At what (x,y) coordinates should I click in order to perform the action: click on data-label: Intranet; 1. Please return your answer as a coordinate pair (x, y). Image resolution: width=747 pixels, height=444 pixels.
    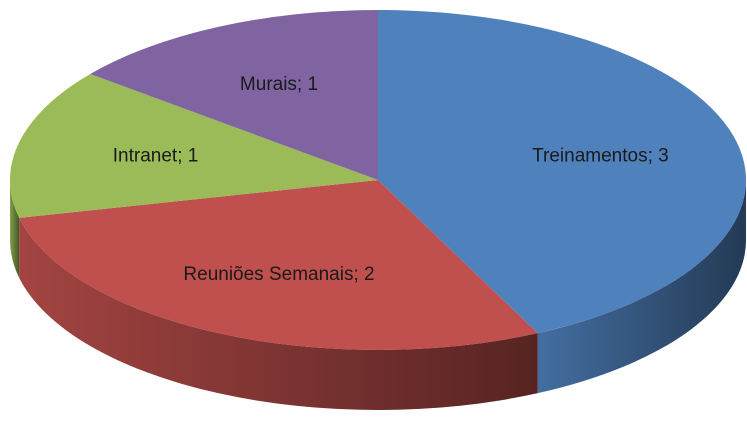
    Looking at the image, I should click on (156, 156).